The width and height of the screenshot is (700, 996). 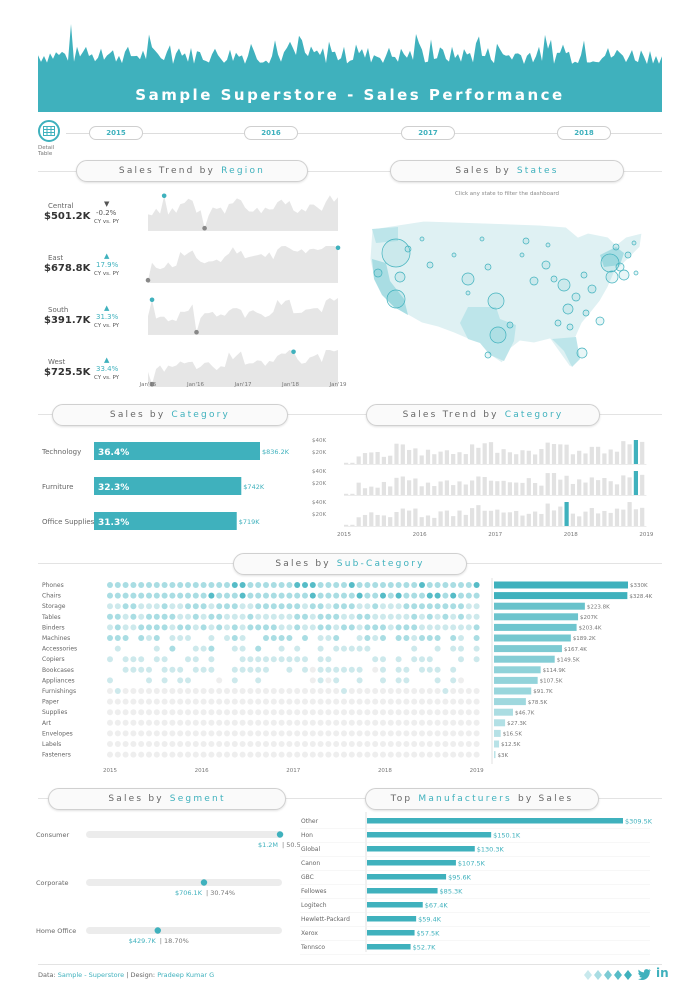 I want to click on peak-marker, so click(x=338, y=248).